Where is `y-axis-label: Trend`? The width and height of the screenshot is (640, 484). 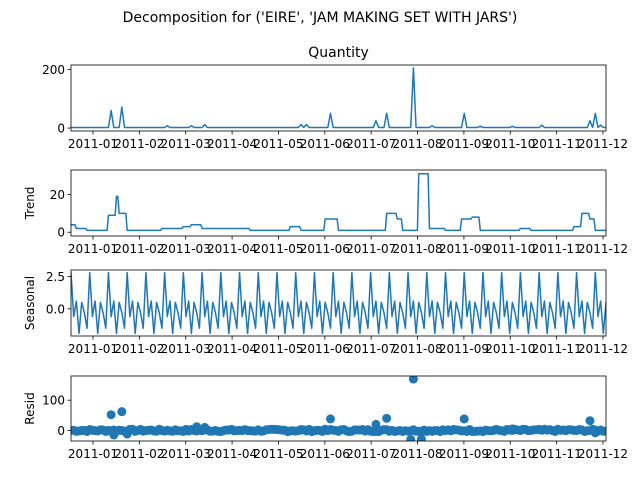 y-axis-label: Trend is located at coordinates (30, 204).